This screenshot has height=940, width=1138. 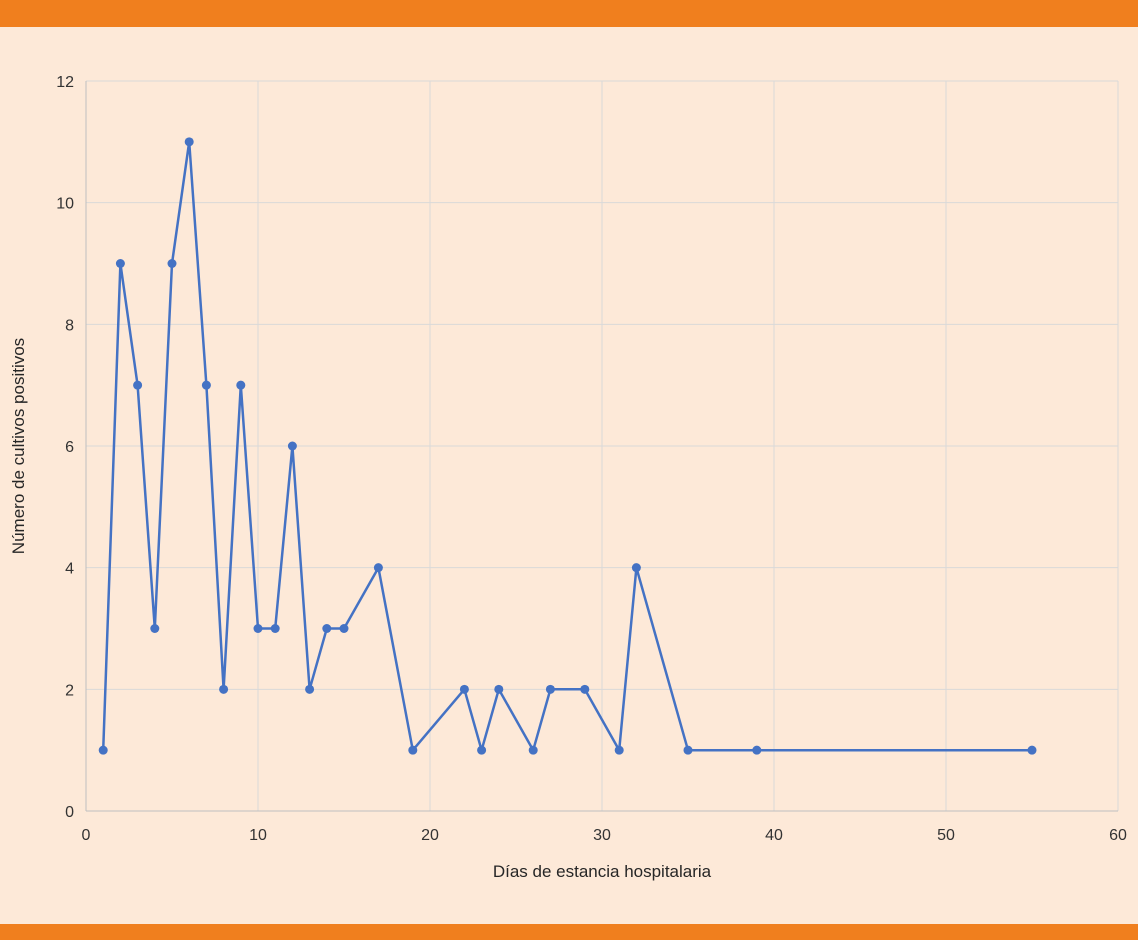 I want to click on x-tick-label: 40, so click(x=774, y=835).